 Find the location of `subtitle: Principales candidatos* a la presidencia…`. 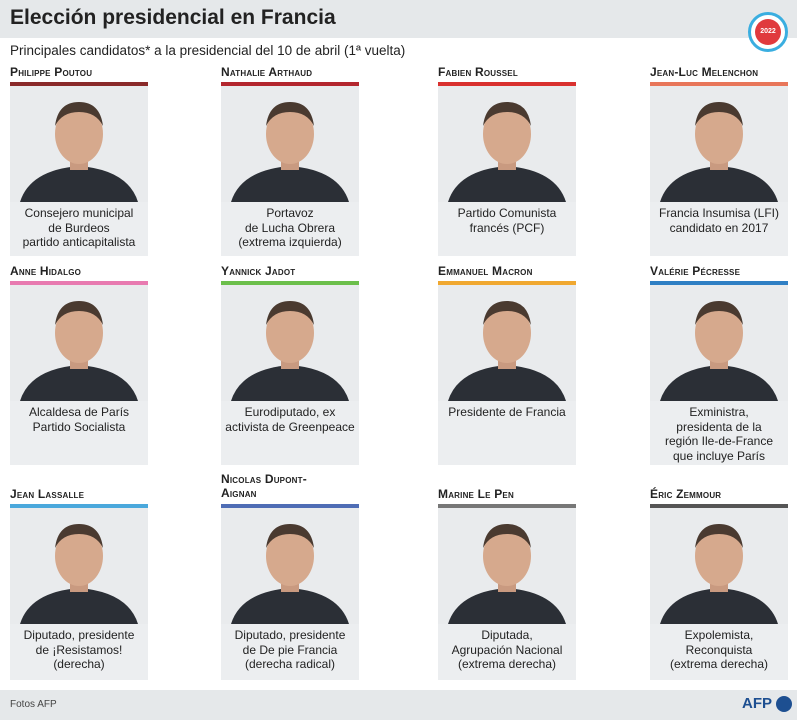

subtitle: Principales candidatos* a la presidencia… is located at coordinates (208, 50).